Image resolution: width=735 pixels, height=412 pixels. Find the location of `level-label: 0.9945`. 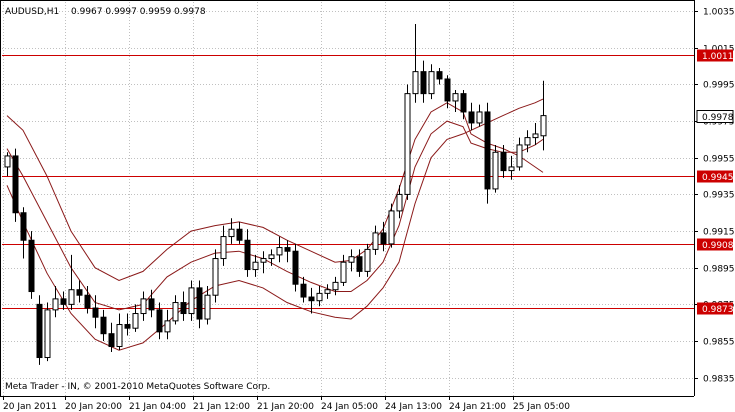

level-label: 0.9945 is located at coordinates (718, 178).